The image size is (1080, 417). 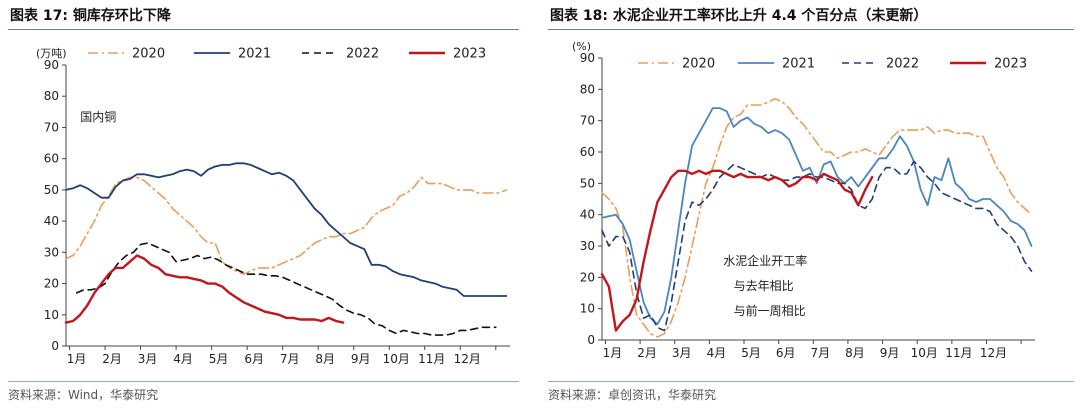 What do you see at coordinates (739, 16) in the screenshot?
I see `figure-18-title: 图表 18: 水泥企业开工率环比上升 4.4 个百分点（未更新）` at bounding box center [739, 16].